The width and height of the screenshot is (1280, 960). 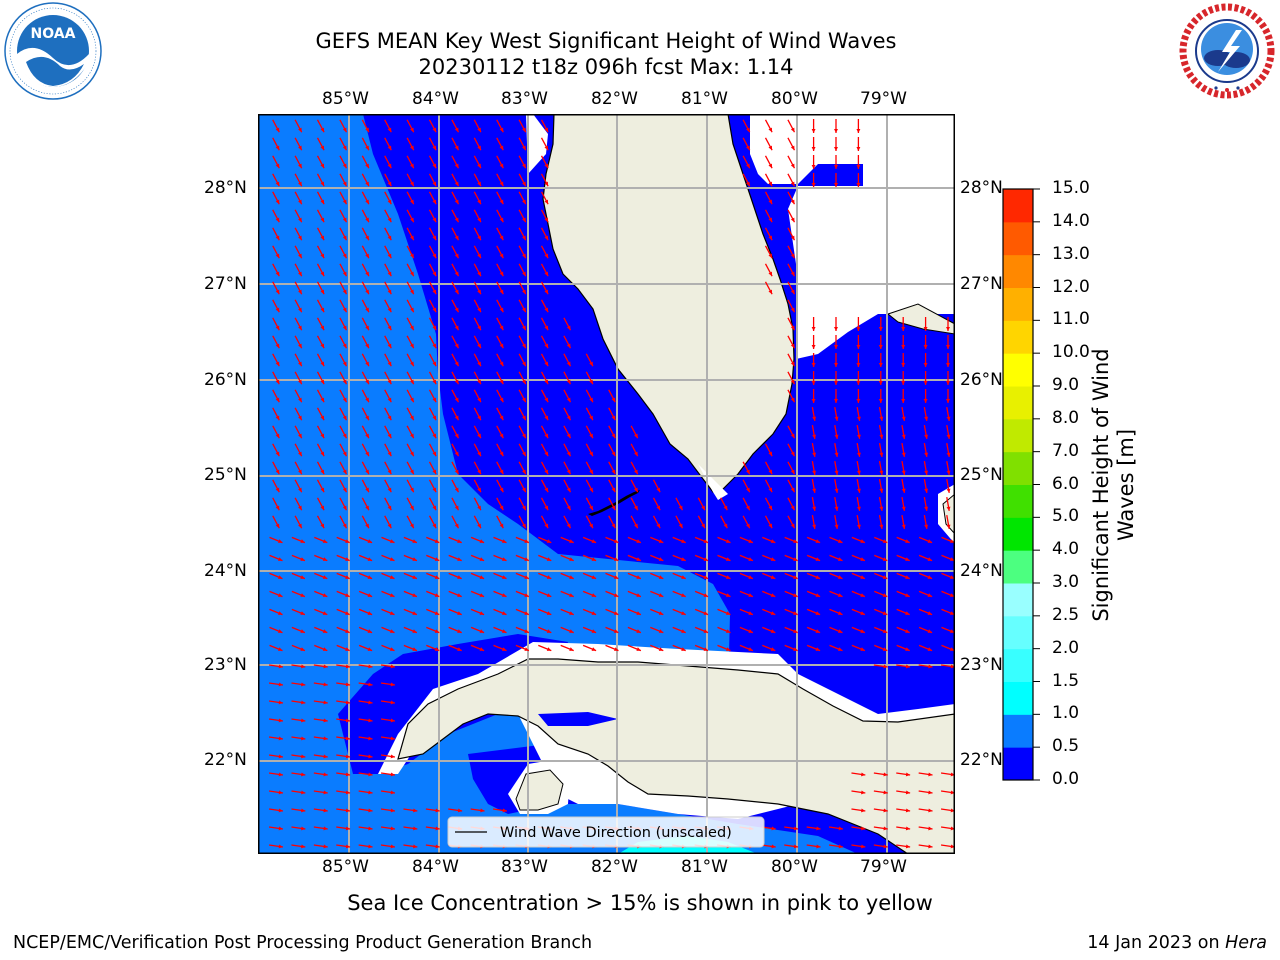 I want to click on lat-label: 24°N, so click(x=981, y=571).